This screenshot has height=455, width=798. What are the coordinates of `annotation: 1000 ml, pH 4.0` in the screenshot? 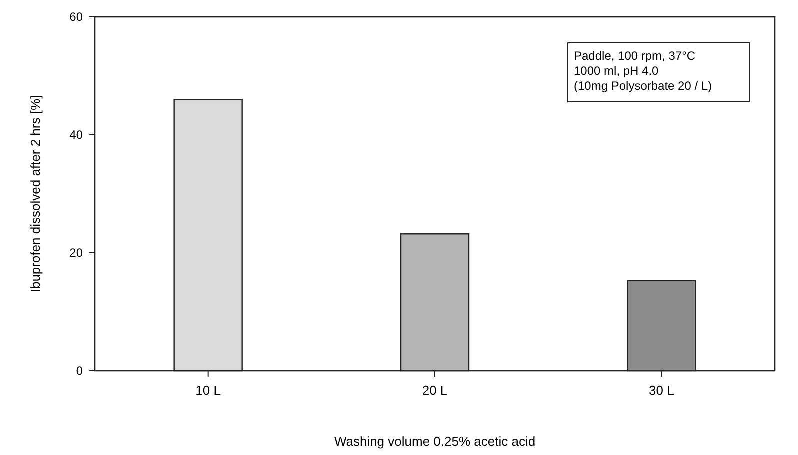 It's located at (617, 71).